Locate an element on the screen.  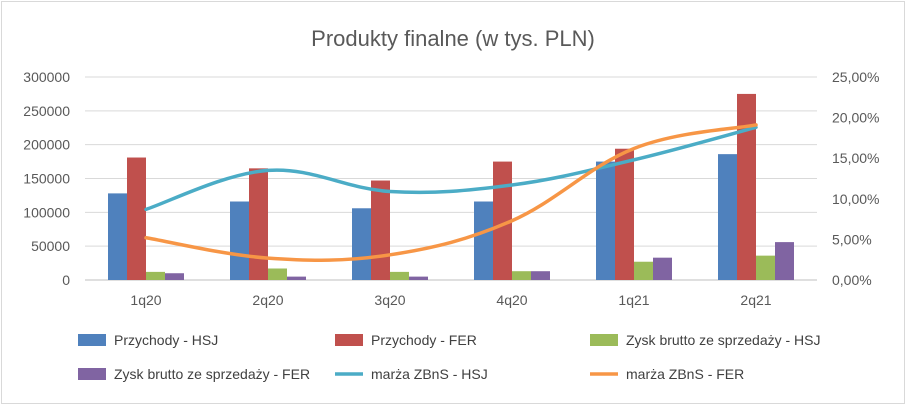
x-axis-tick-label: 1q20 is located at coordinates (145, 300).